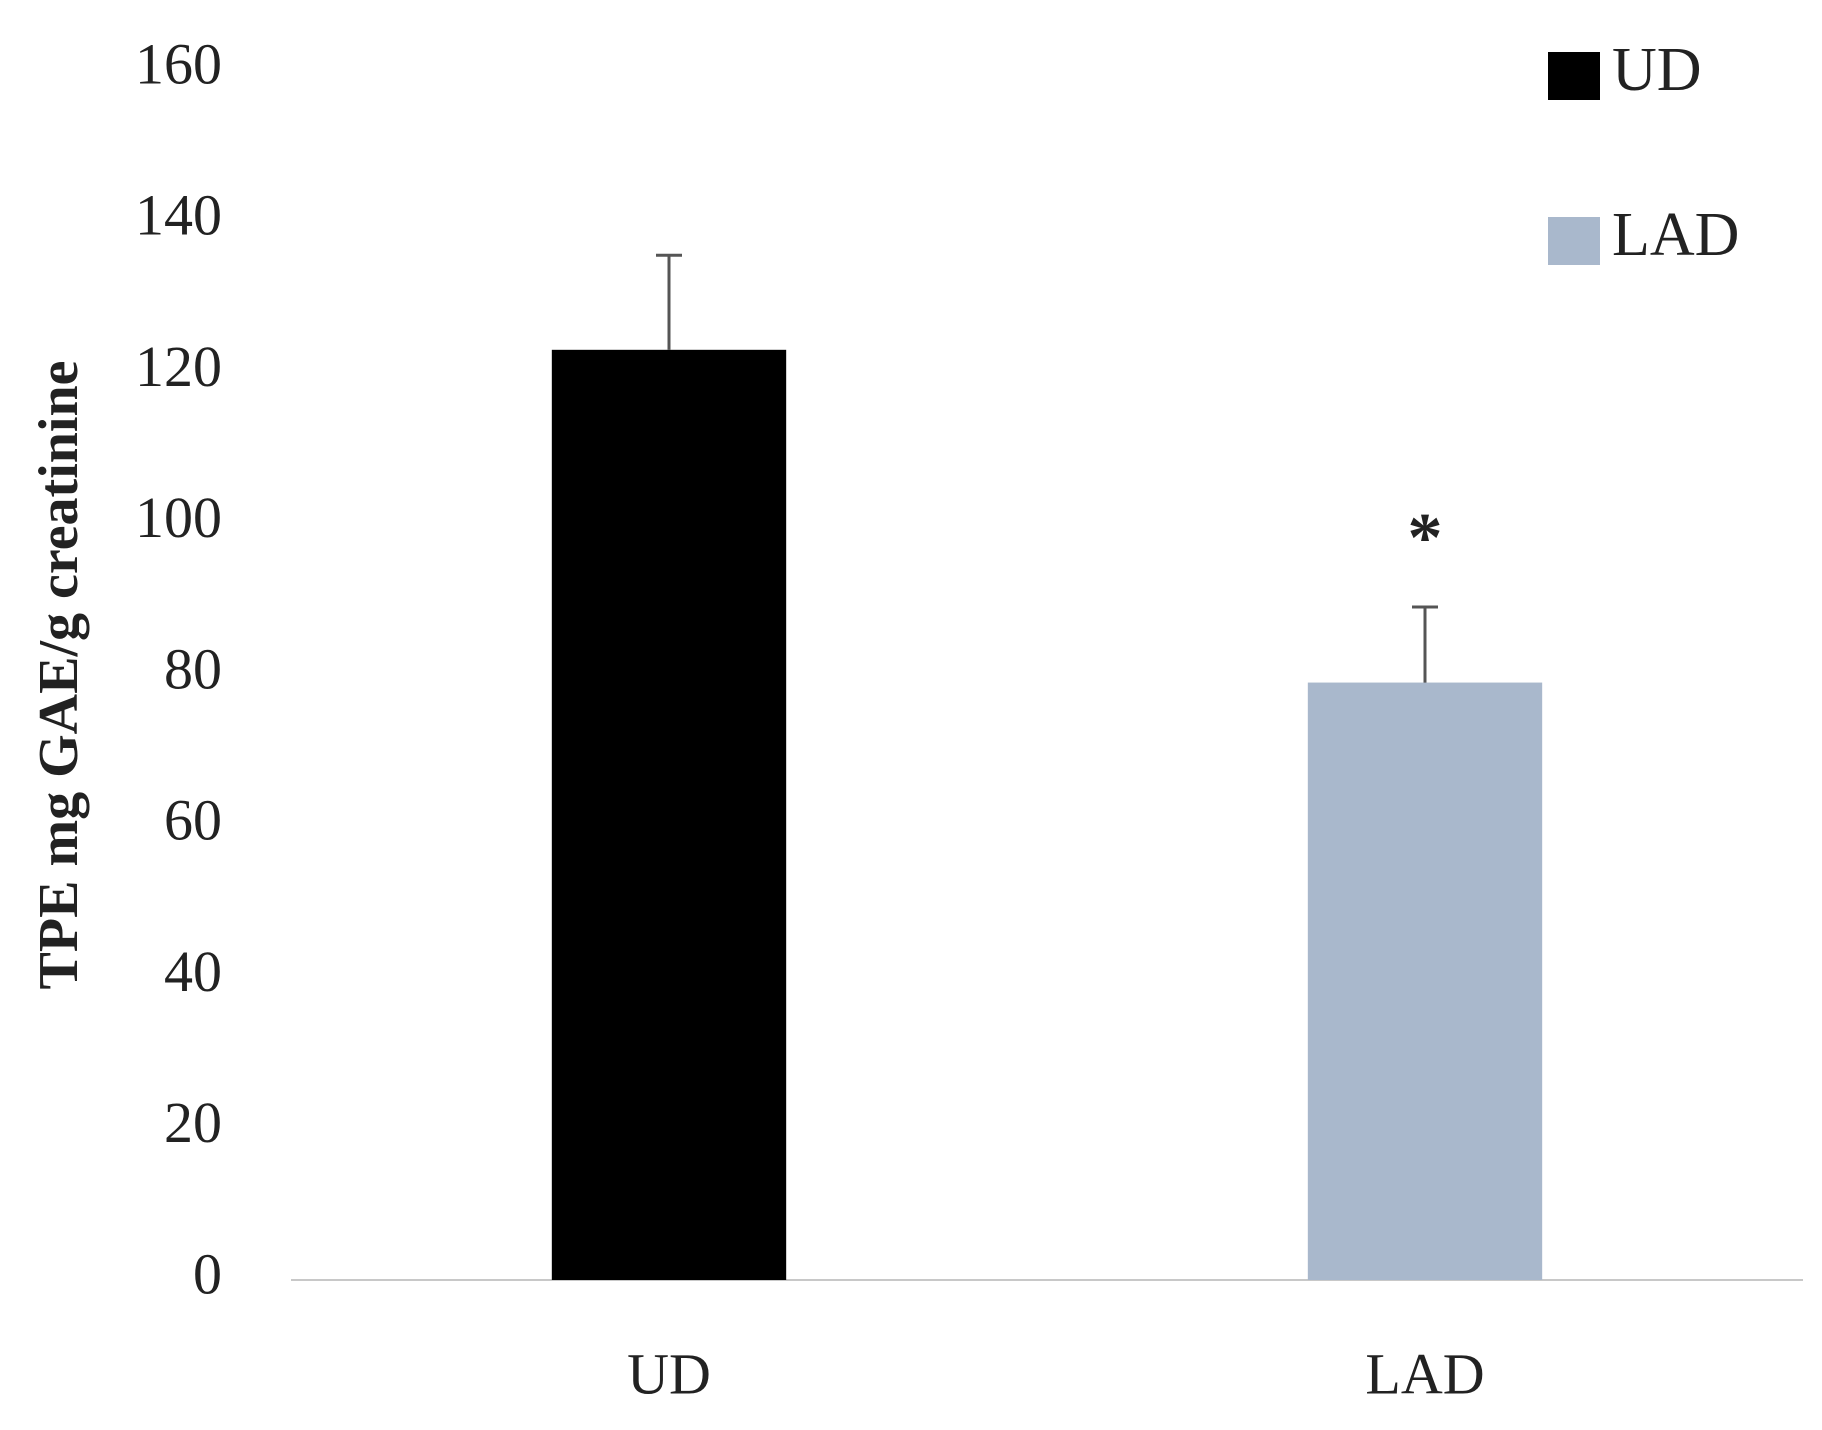  Describe the element at coordinates (1675, 235) in the screenshot. I see `legend-label: LAD` at that location.